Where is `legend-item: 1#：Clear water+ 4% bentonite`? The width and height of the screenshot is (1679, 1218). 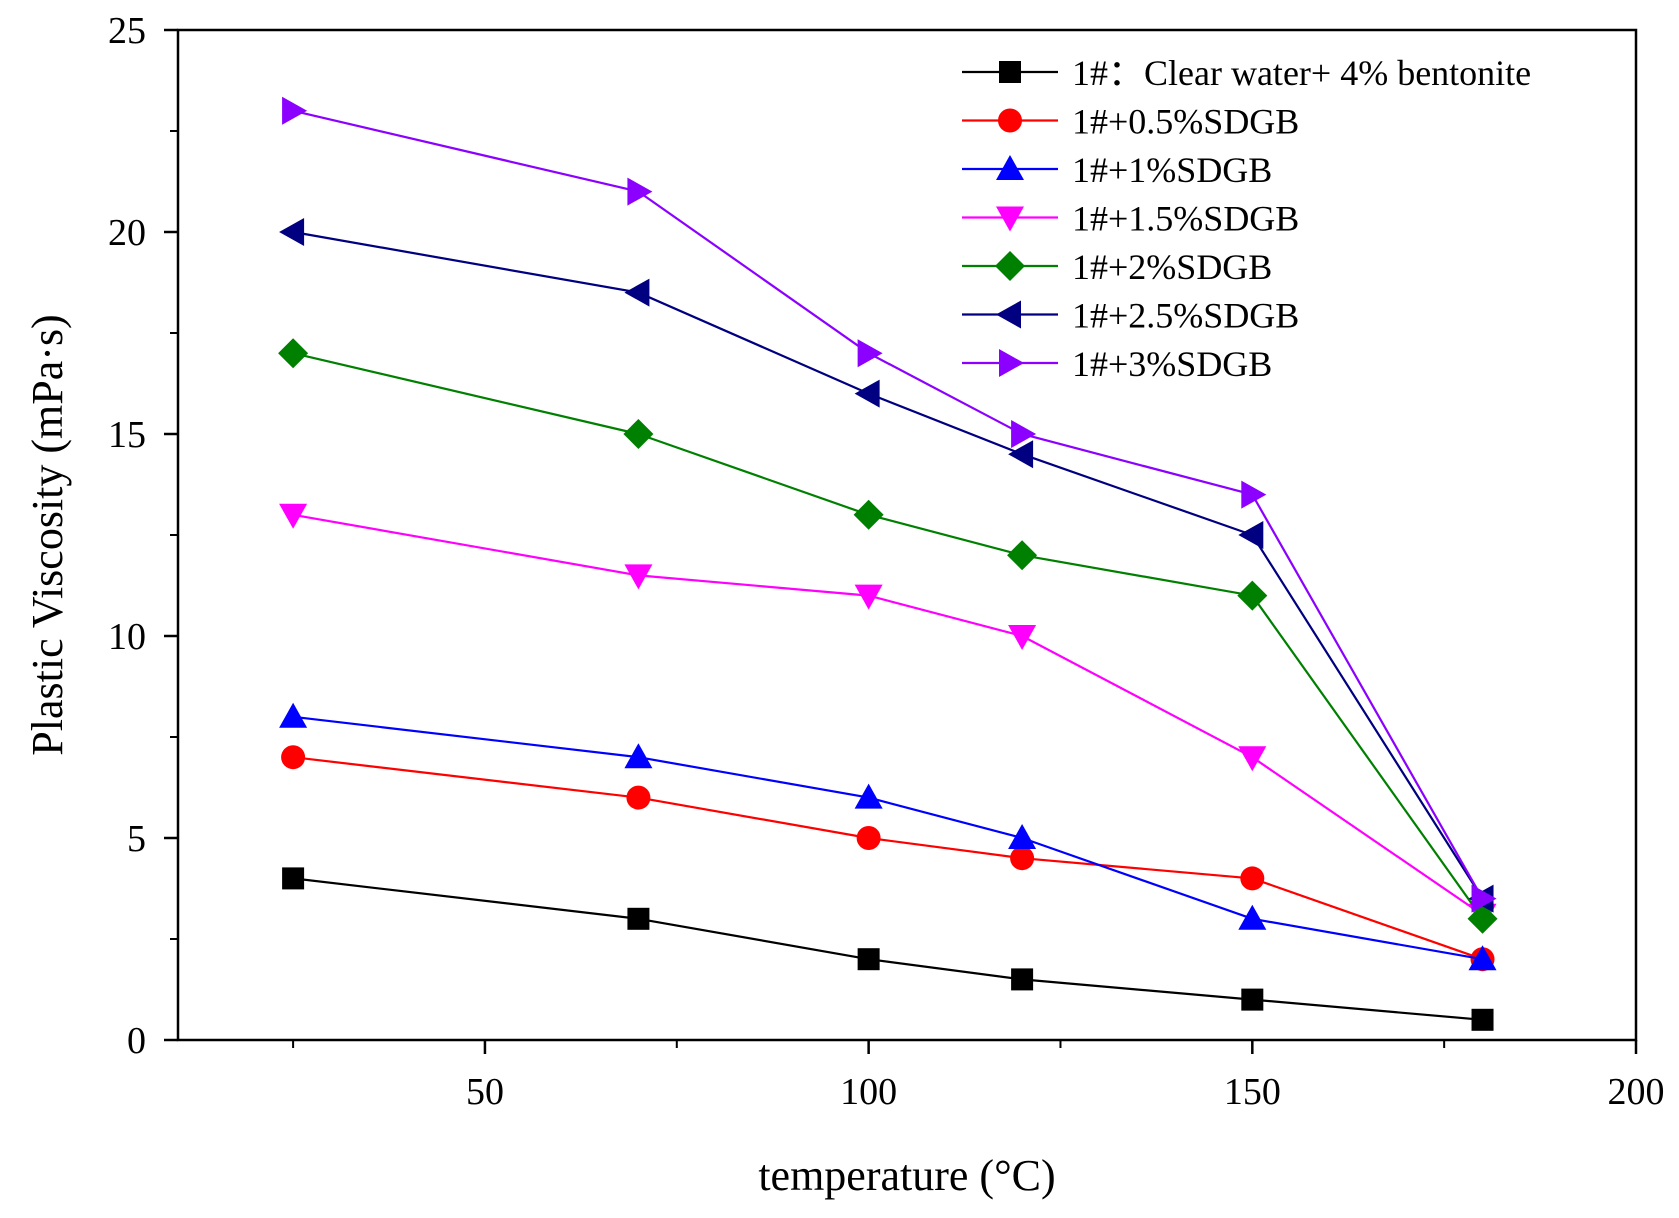
legend-item: 1#：Clear water+ 4% bentonite is located at coordinates (1246, 73).